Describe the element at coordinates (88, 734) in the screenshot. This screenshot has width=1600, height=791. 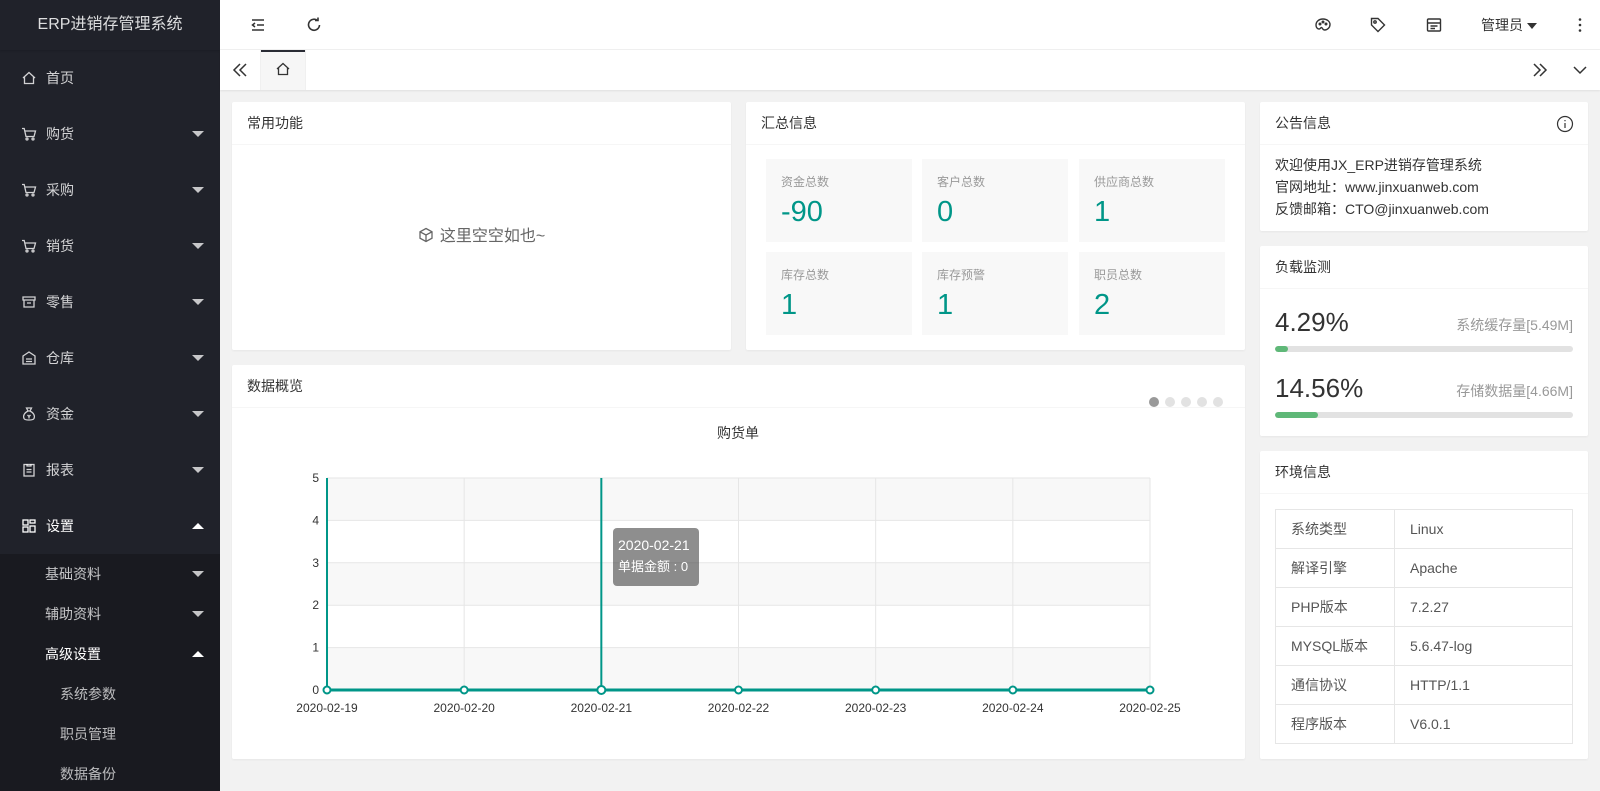
I see `sidebar-subitem-staff-management: 职员管理` at that location.